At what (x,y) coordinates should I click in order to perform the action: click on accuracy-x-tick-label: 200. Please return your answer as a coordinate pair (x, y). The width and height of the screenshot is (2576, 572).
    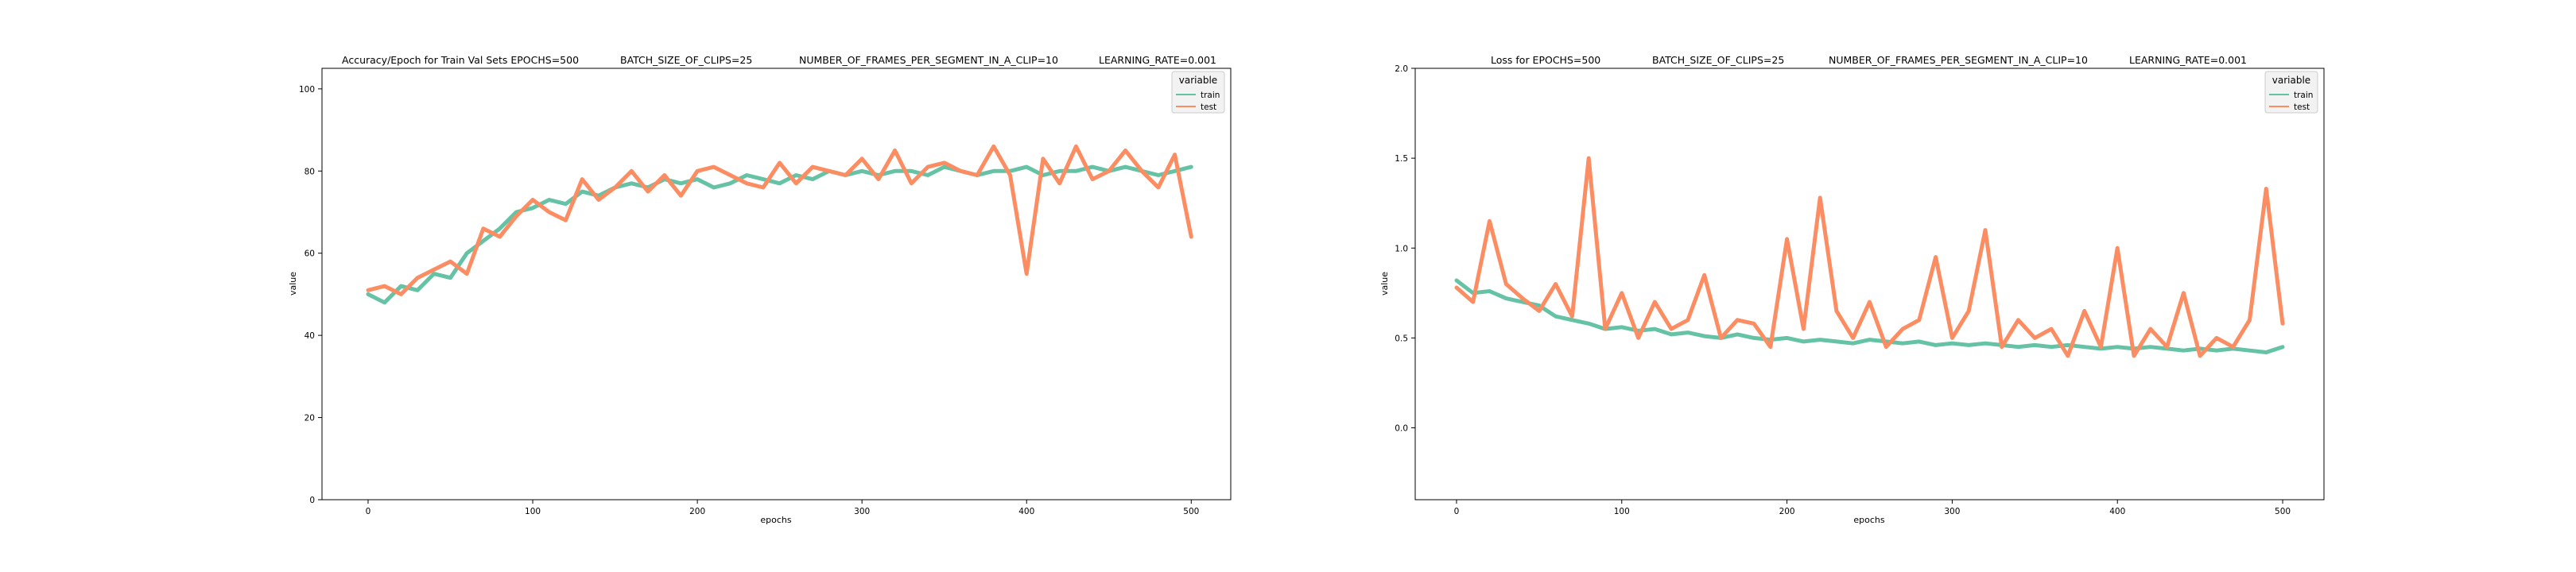
    Looking at the image, I should click on (697, 511).